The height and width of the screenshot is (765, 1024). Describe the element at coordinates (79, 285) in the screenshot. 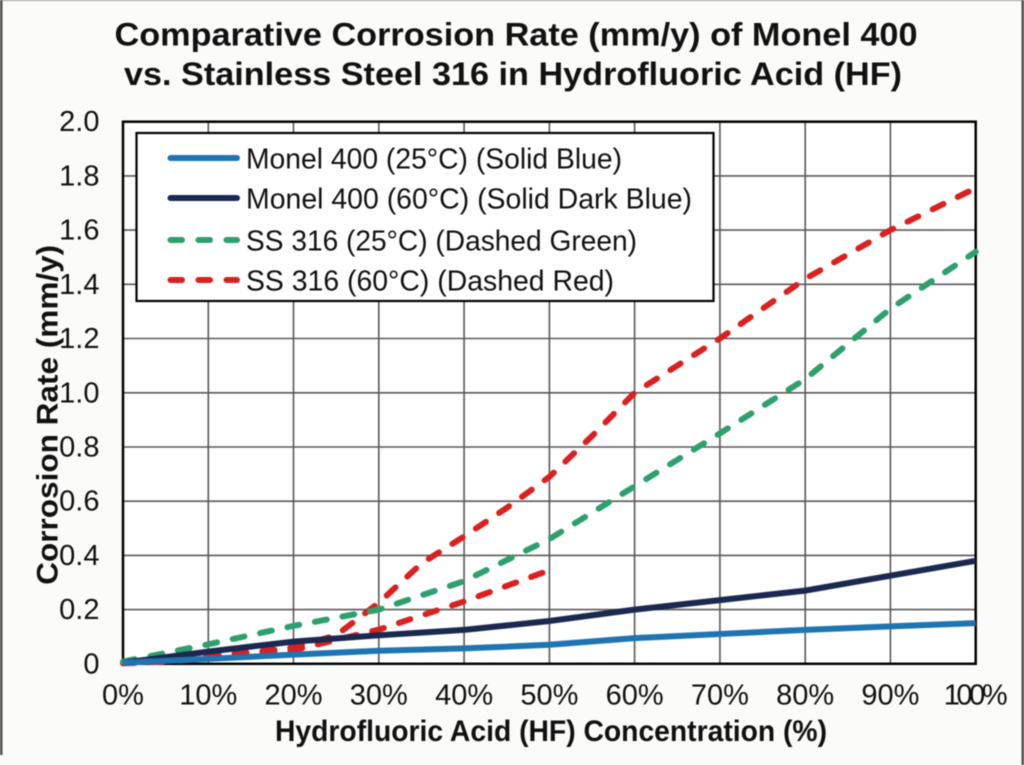

I see `svg-text: 1.4` at that location.